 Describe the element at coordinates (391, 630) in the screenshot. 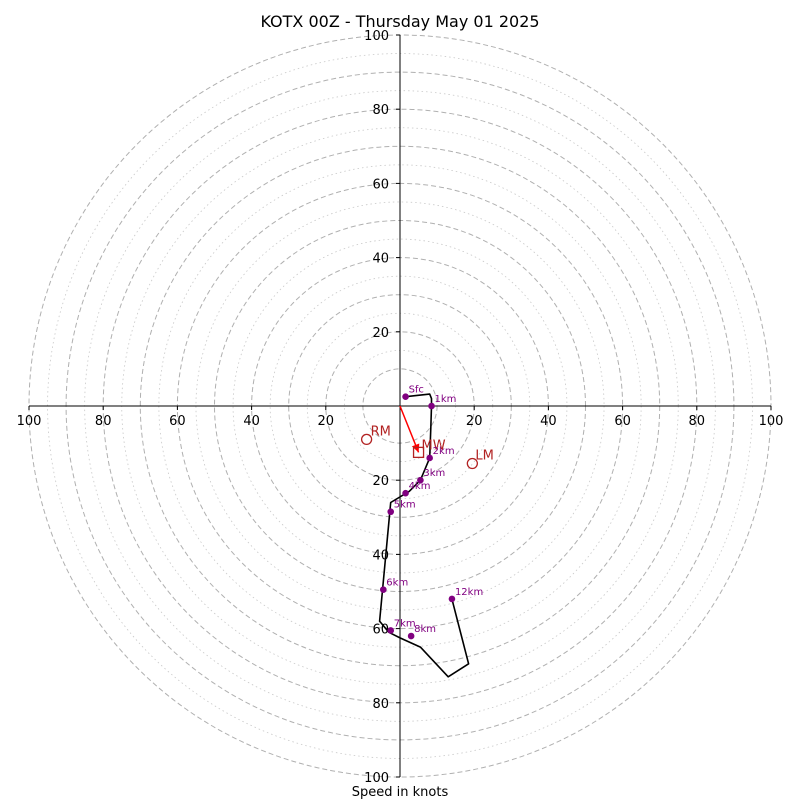

I see `height-point-7km` at that location.